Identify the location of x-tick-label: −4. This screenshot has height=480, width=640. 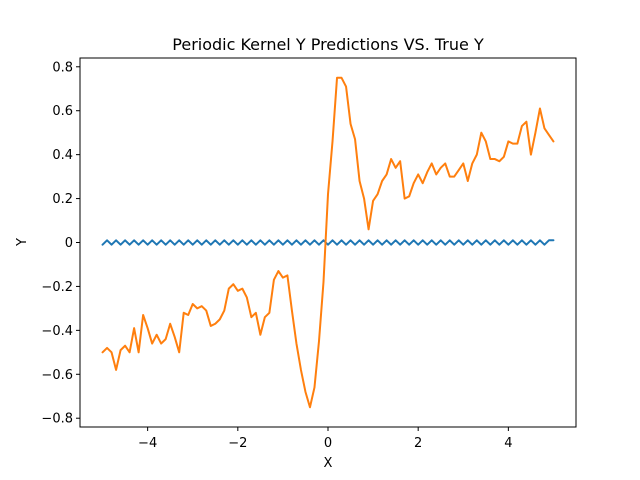
(147, 443).